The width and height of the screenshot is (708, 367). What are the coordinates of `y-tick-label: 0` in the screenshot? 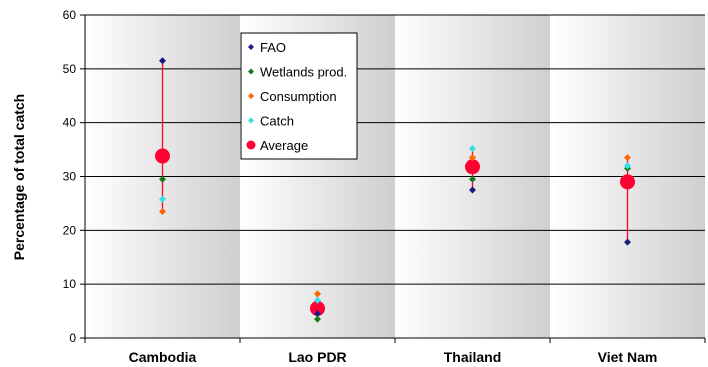 It's located at (72, 338).